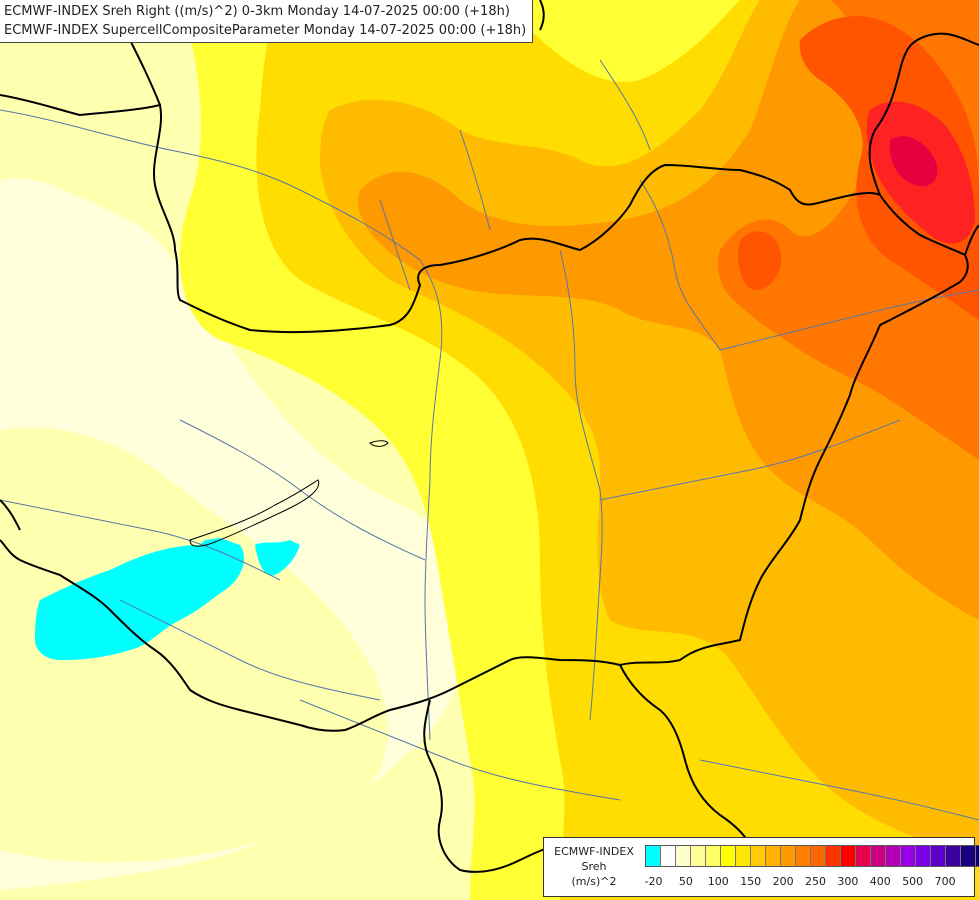 This screenshot has width=979, height=900. I want to click on legend-tick-label: 700, so click(945, 881).